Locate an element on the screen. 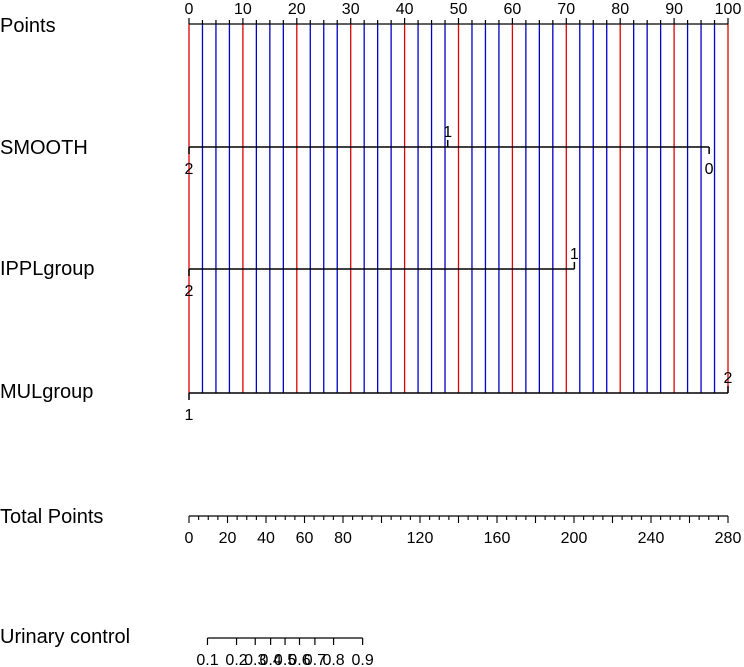 This screenshot has width=744, height=667. total-points-tick-label: 40 is located at coordinates (266, 538).